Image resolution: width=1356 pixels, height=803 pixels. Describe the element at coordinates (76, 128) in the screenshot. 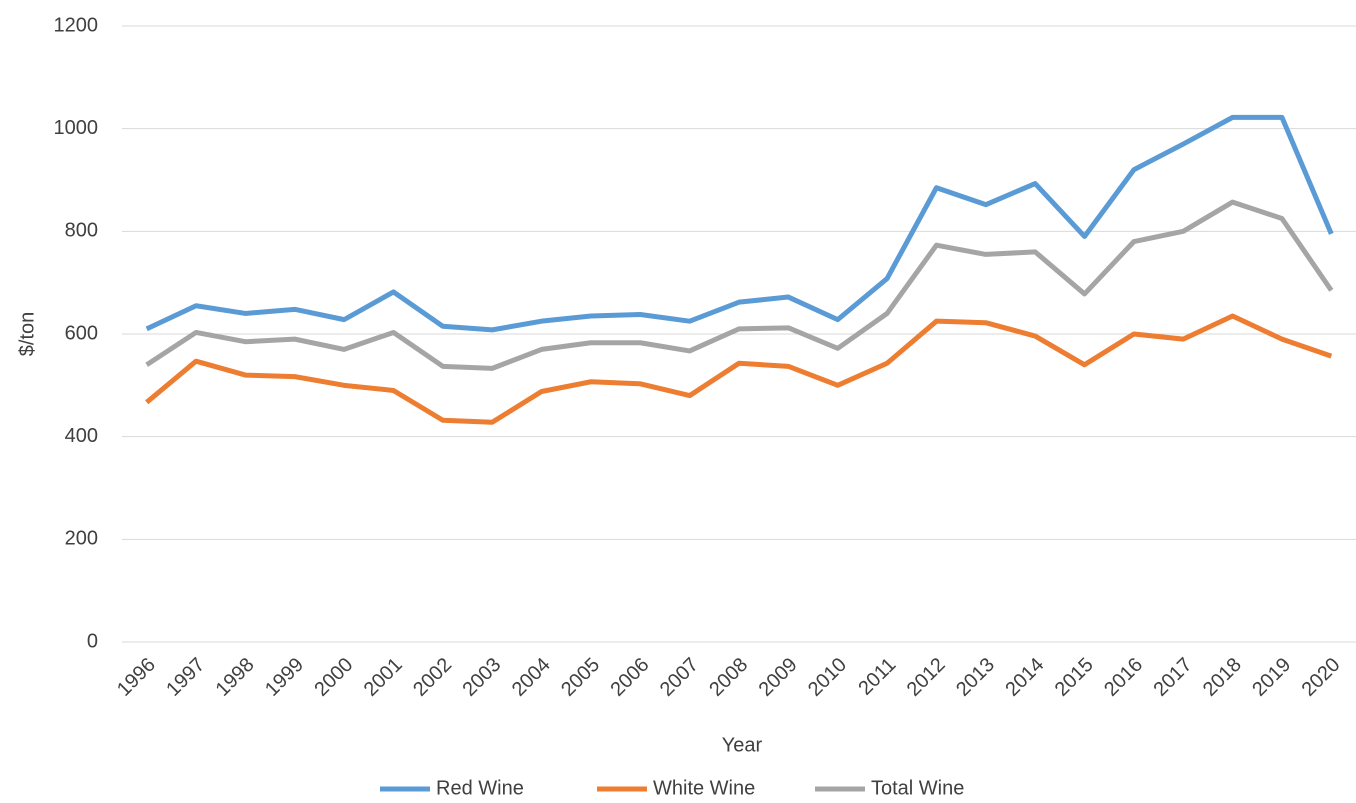

I see `y-tick-label: 1000` at that location.